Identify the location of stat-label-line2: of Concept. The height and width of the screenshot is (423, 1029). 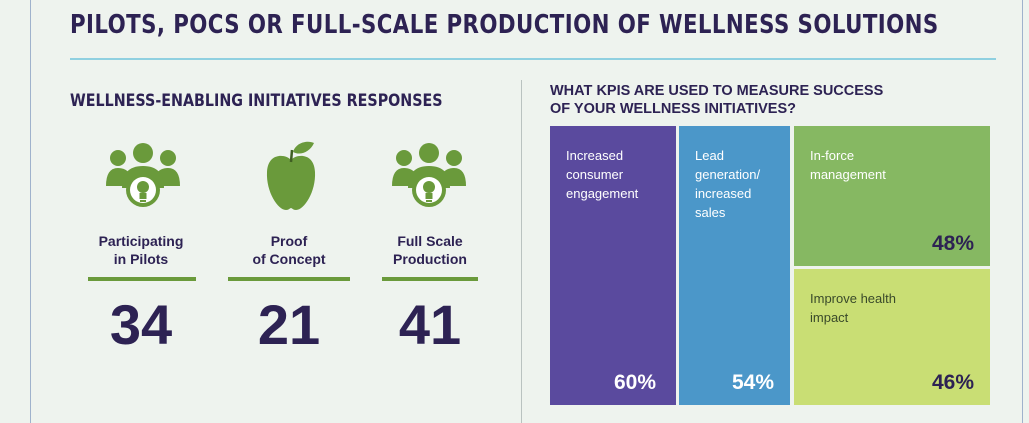
(289, 259).